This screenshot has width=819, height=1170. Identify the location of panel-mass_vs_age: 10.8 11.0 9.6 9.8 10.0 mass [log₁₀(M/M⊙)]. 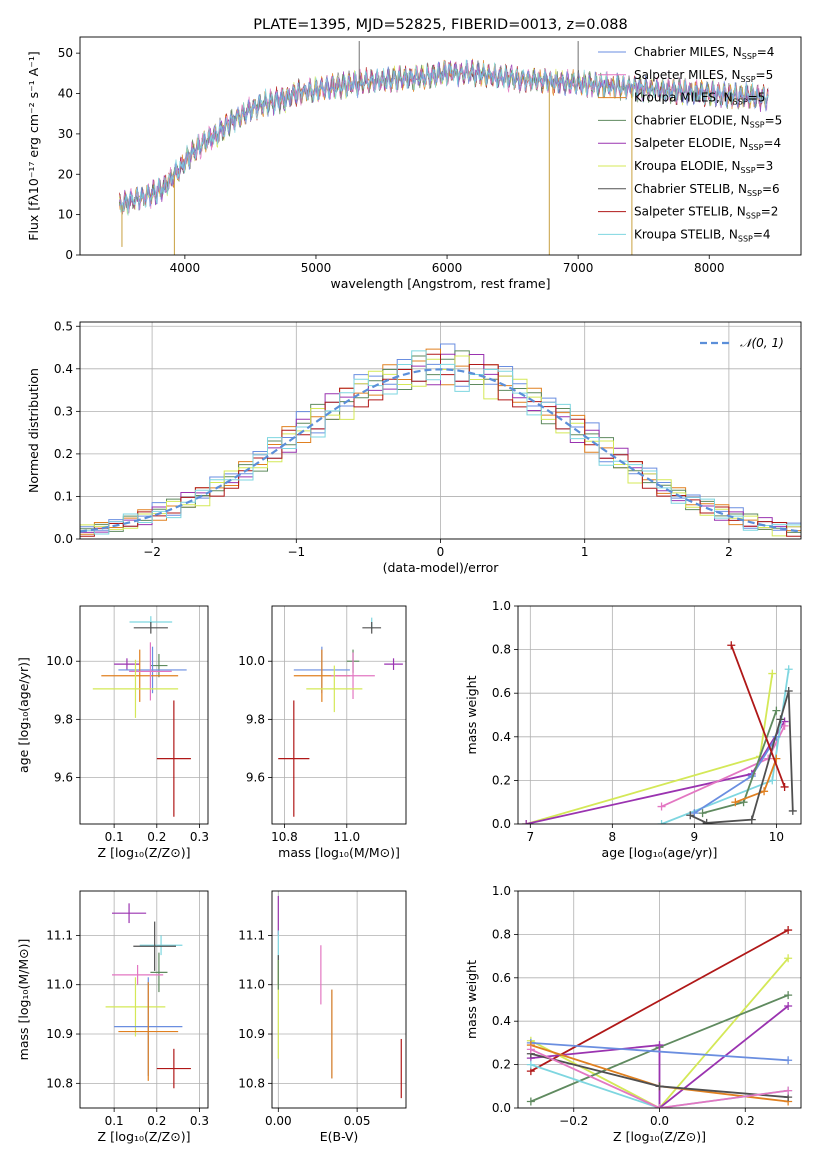
(322, 732).